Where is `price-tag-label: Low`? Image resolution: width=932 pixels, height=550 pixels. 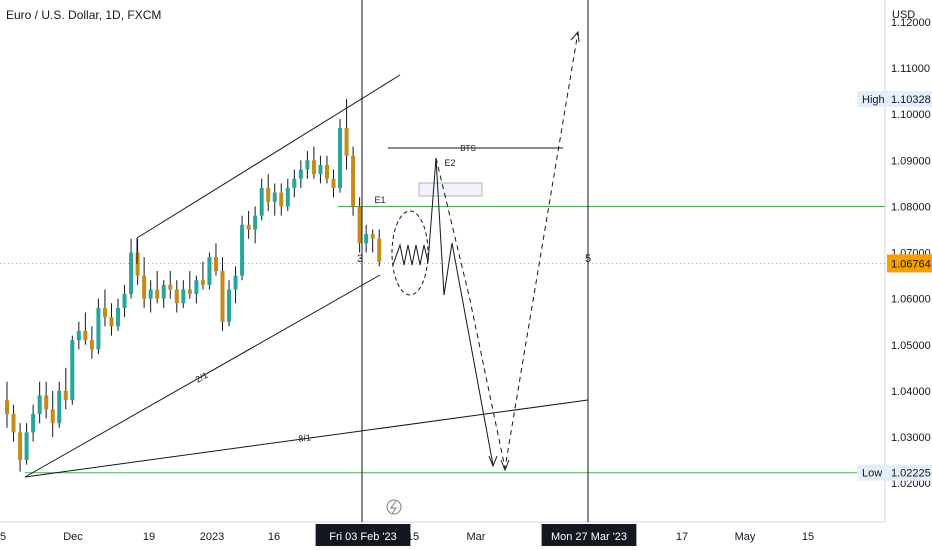
price-tag-label: Low is located at coordinates (872, 474).